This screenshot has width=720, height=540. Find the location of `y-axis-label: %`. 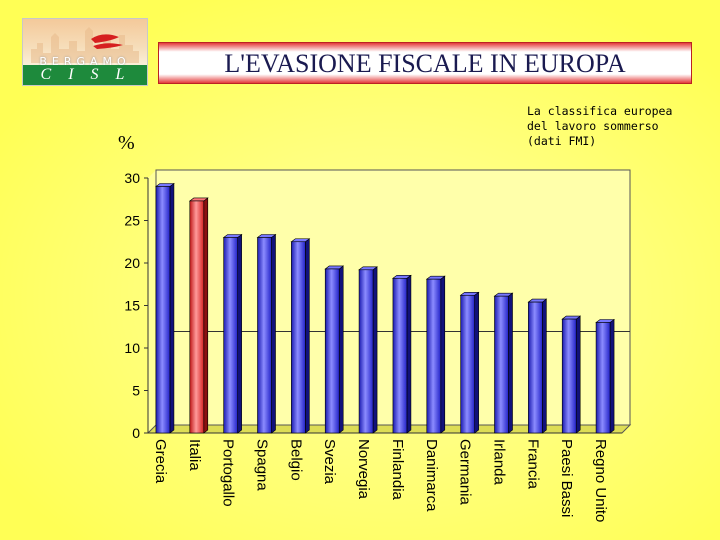

y-axis-label: % is located at coordinates (126, 143).